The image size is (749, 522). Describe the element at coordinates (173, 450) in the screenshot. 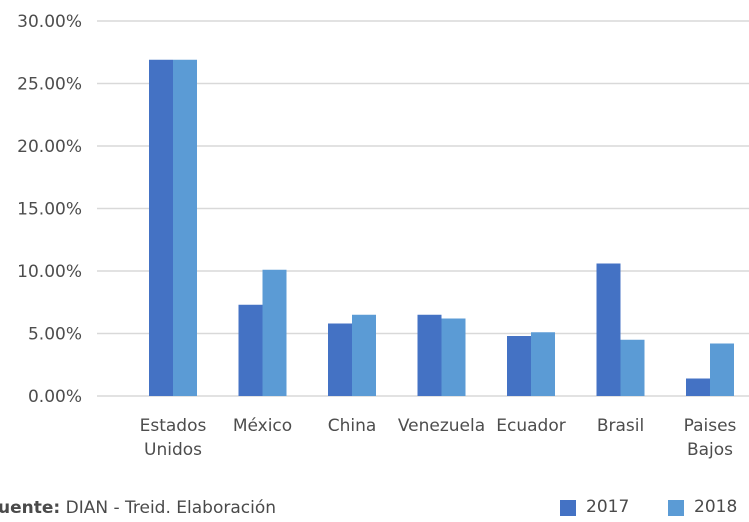

I see `x-tick-label: Unidos` at that location.